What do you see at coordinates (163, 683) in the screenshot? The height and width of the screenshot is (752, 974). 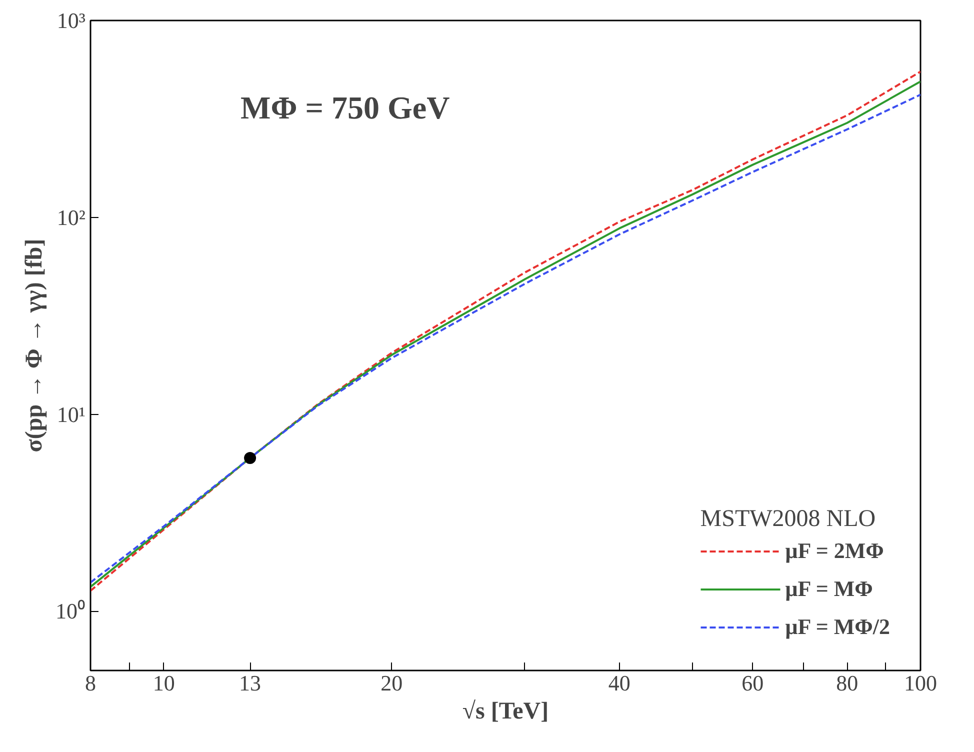 I see `x-tick-label: 10` at bounding box center [163, 683].